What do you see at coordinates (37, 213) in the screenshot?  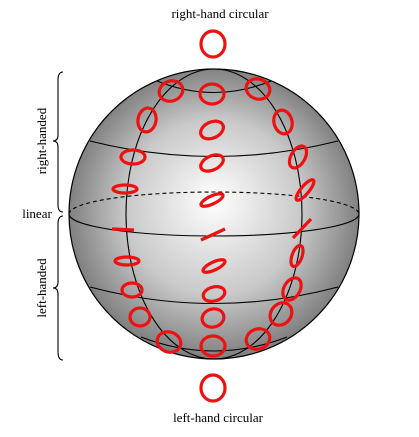 I see `label-linear: linear` at bounding box center [37, 213].